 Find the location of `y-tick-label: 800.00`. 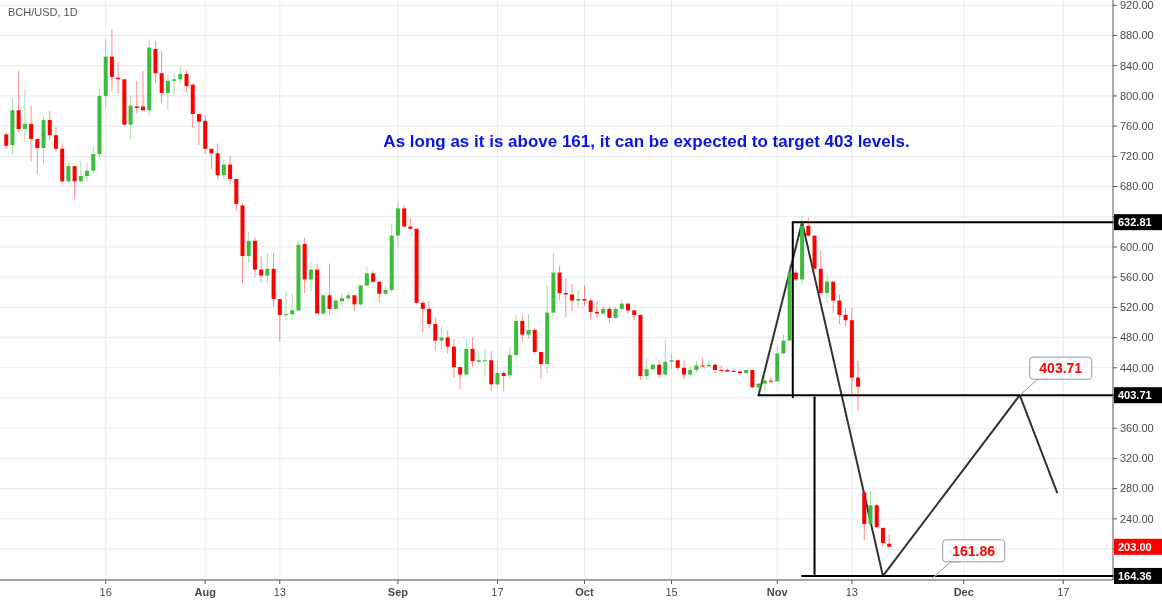

y-tick-label: 800.00 is located at coordinates (1137, 95).